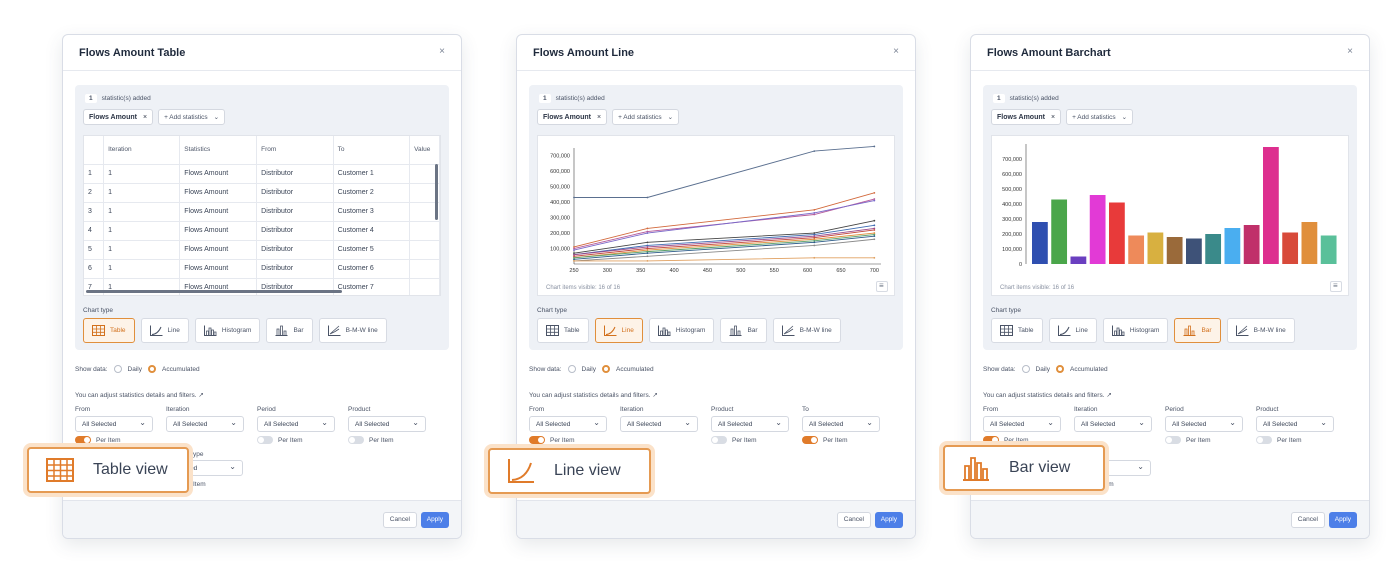 This screenshot has width=1400, height=577. I want to click on column-header: From, so click(295, 150).